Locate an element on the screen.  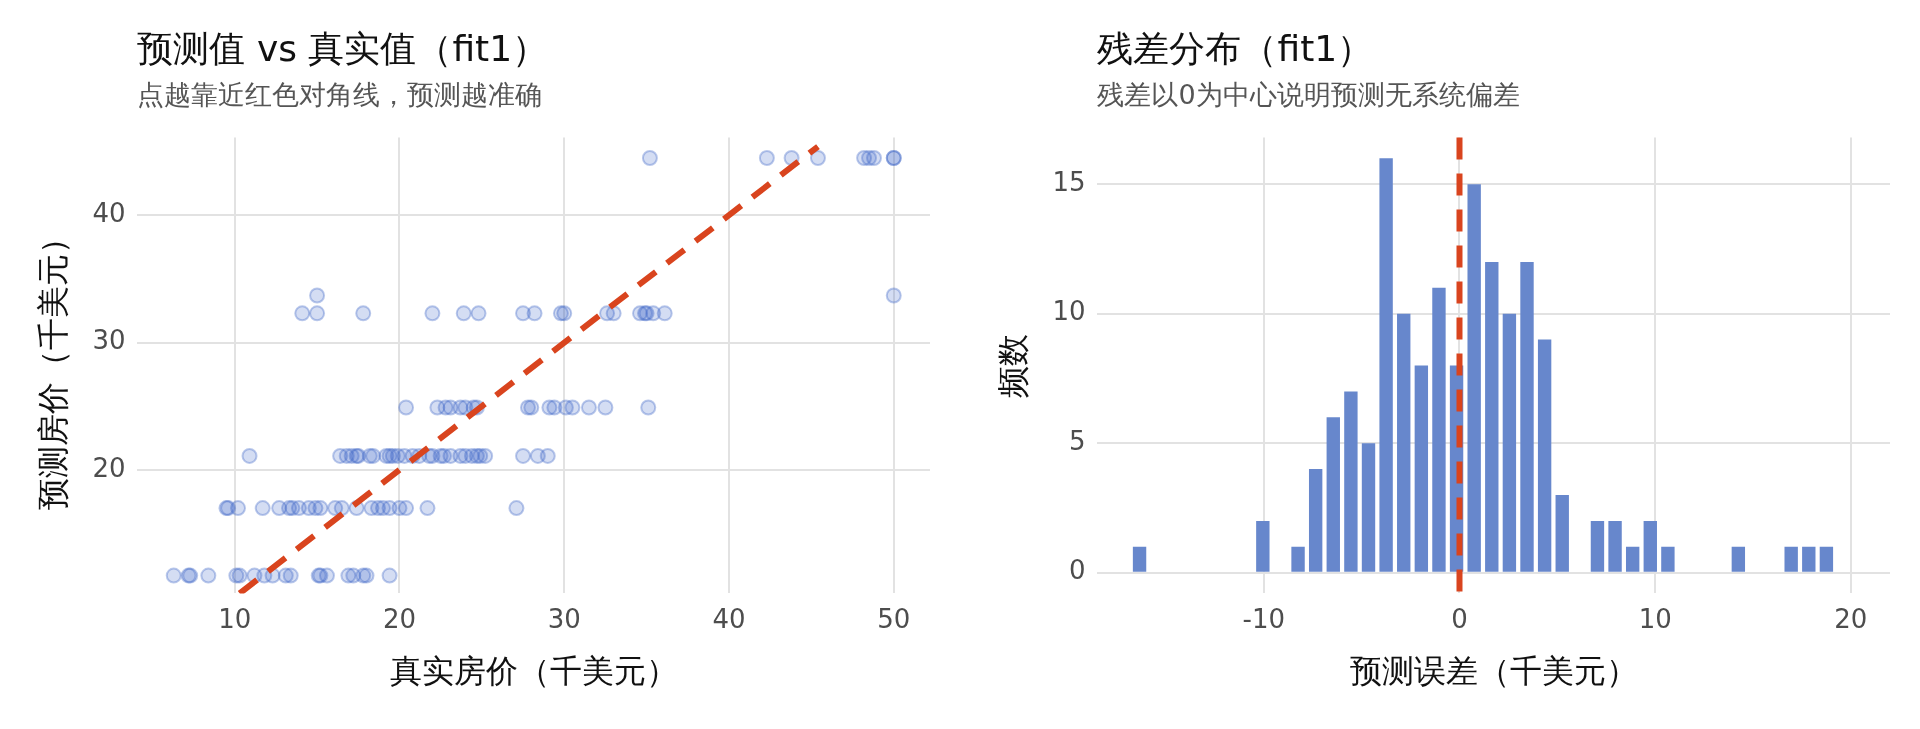
chart-subtitle: 点越靠近红色对角线，预测越准确 is located at coordinates (340, 95).